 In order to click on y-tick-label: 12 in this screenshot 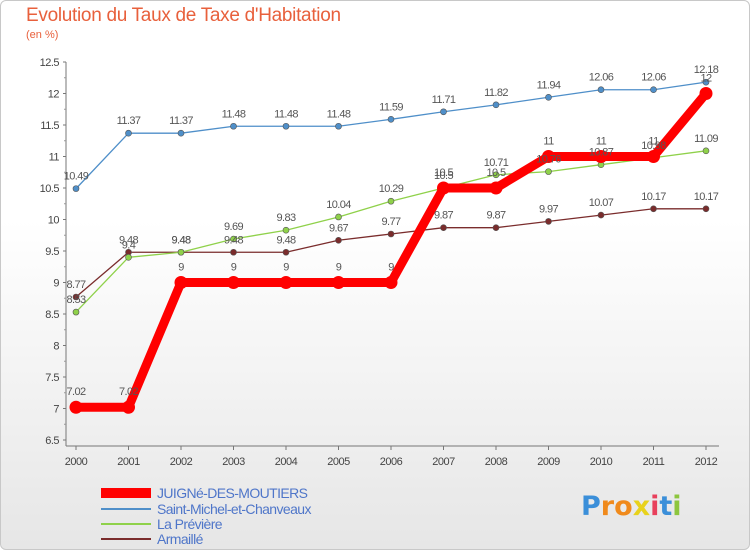, I will do `click(54, 95)`.